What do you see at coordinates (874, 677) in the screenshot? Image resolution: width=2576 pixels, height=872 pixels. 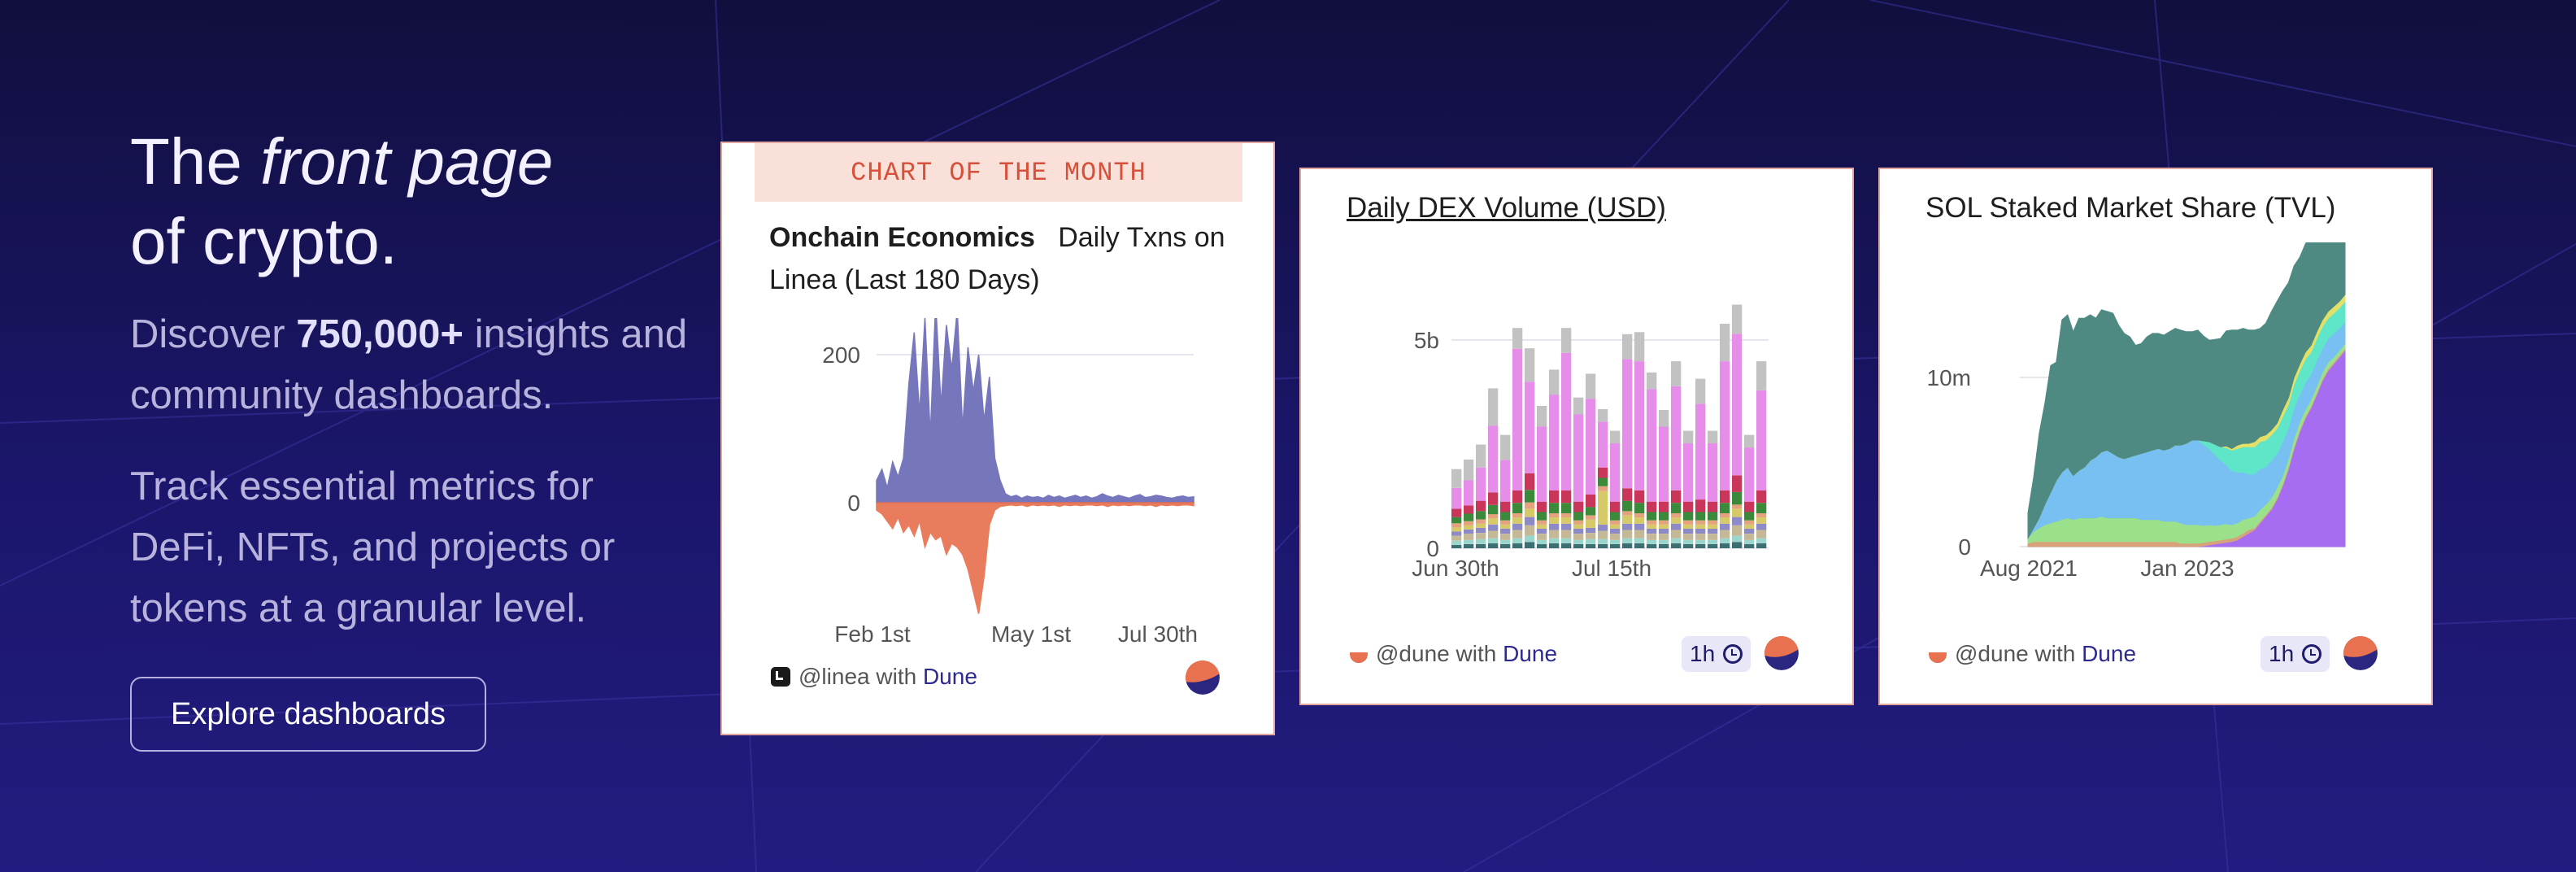 I see `author-line: @linea with Dune` at bounding box center [874, 677].